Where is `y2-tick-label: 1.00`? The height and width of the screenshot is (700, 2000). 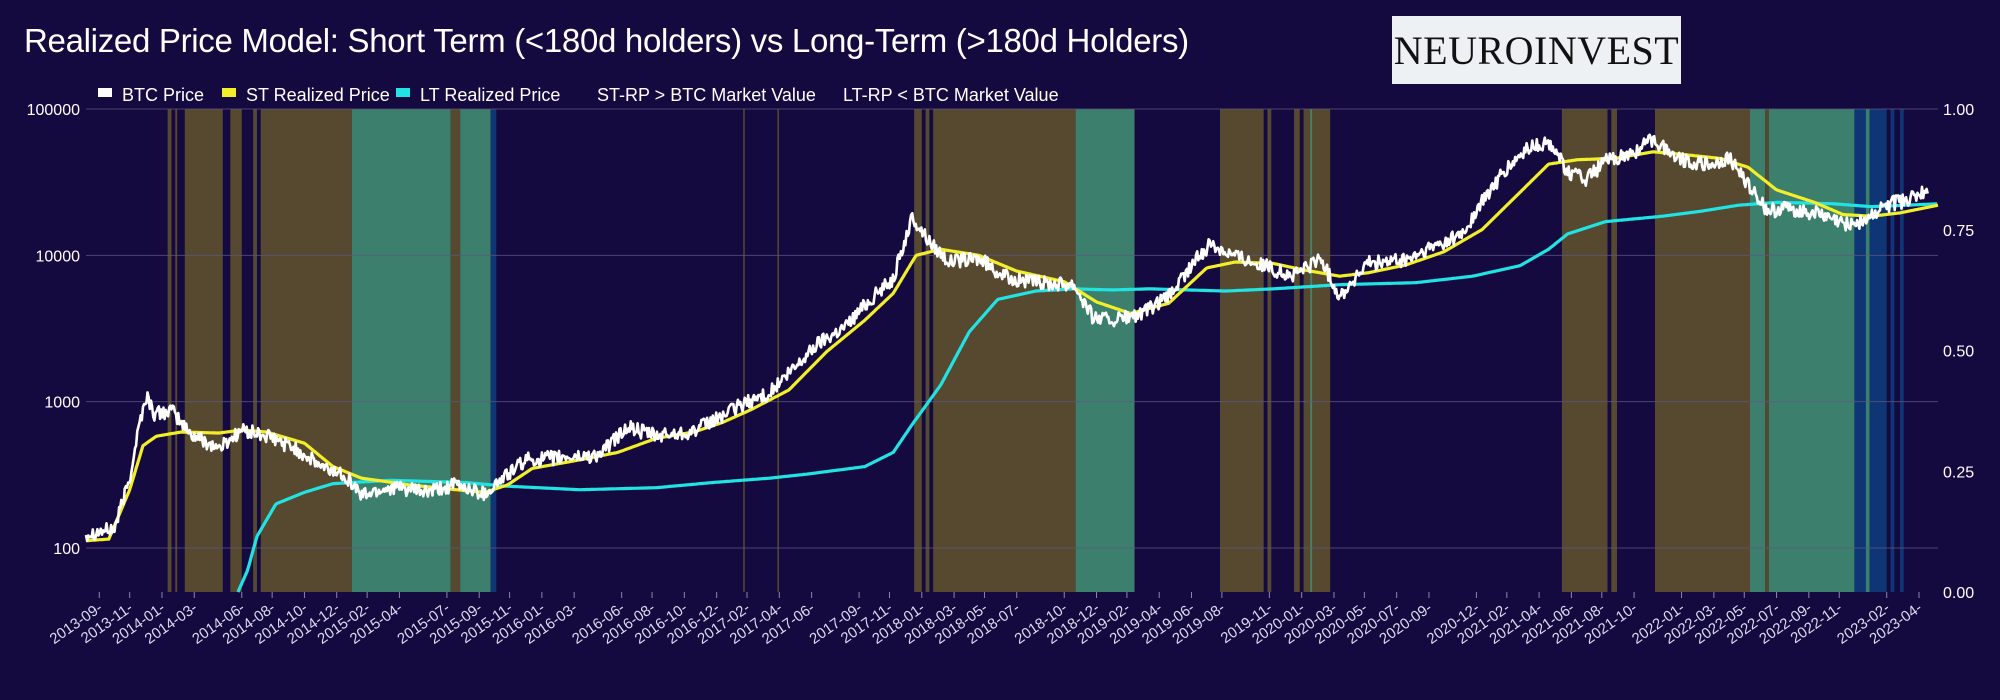
y2-tick-label: 1.00 is located at coordinates (1958, 110).